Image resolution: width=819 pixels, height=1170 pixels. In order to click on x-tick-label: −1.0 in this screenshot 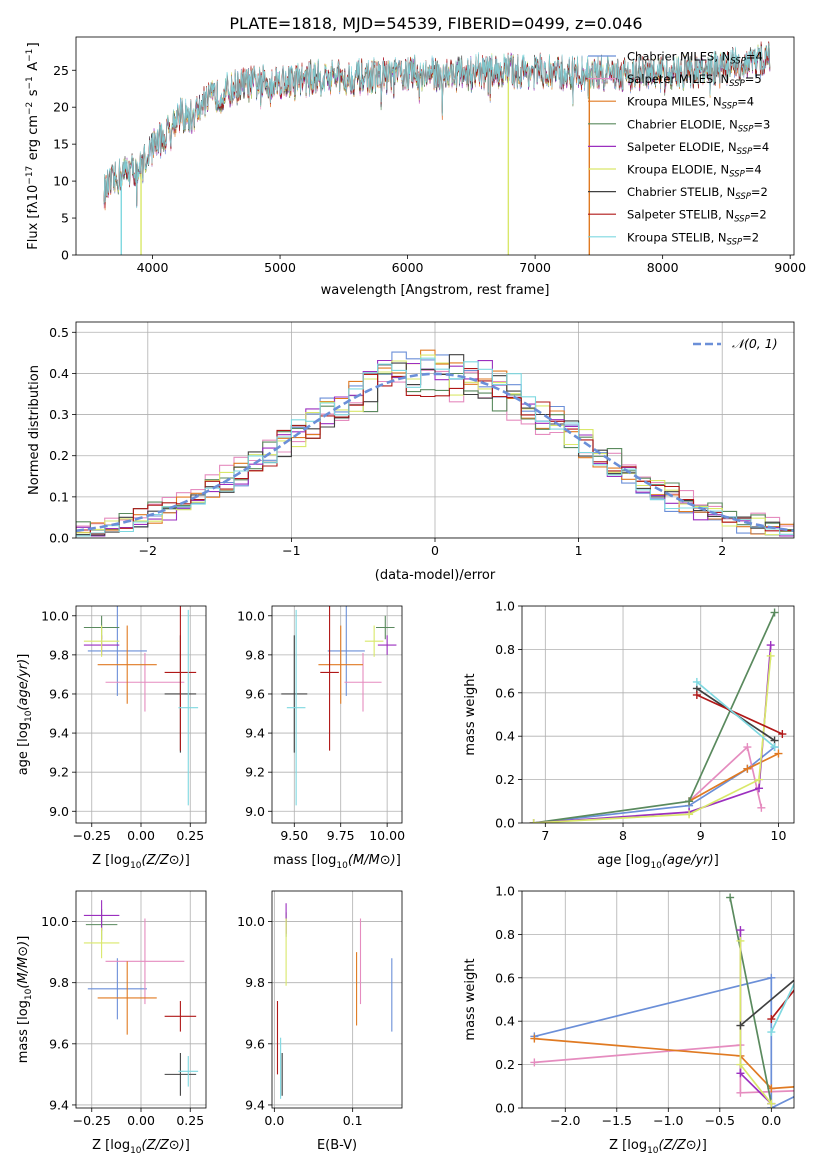, I will do `click(668, 1120)`.